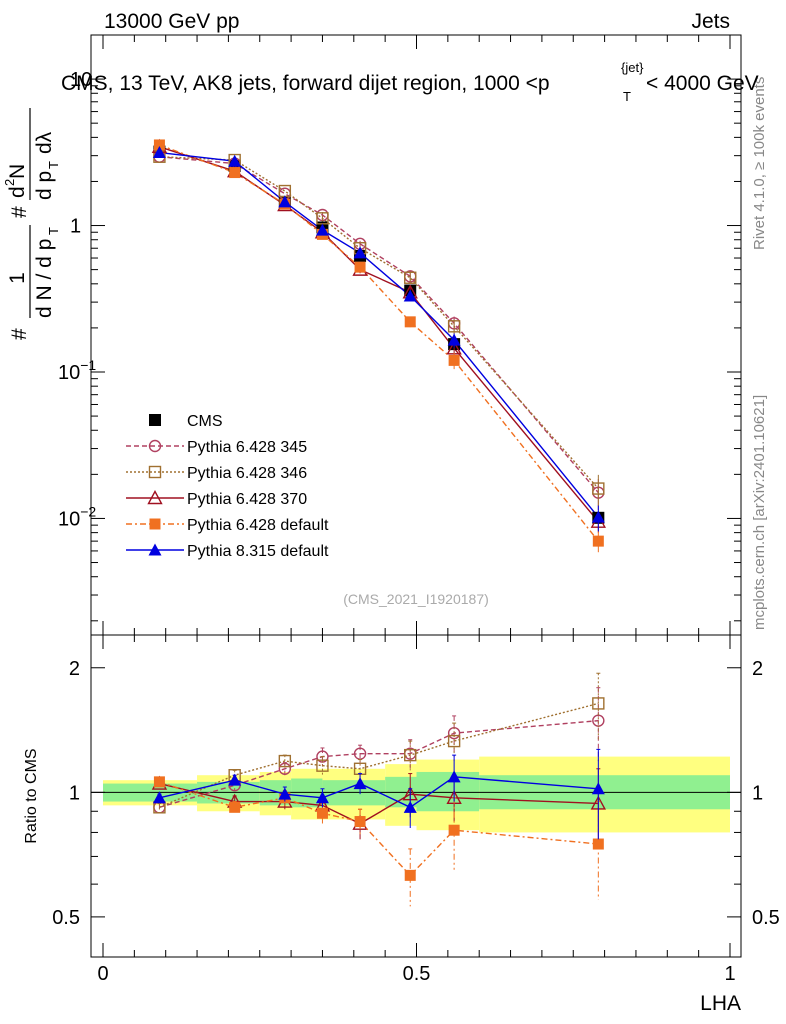 The image size is (786, 1024). I want to click on rivet-label: Rivet 4.1.0, ≥ 100k events, so click(759, 163).